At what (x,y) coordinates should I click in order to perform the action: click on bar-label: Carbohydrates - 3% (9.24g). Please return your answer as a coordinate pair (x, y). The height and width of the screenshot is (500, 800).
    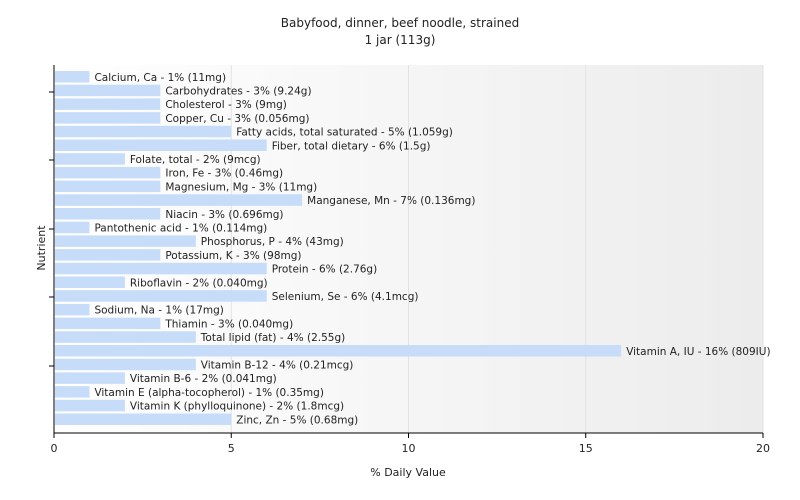
    Looking at the image, I should click on (238, 91).